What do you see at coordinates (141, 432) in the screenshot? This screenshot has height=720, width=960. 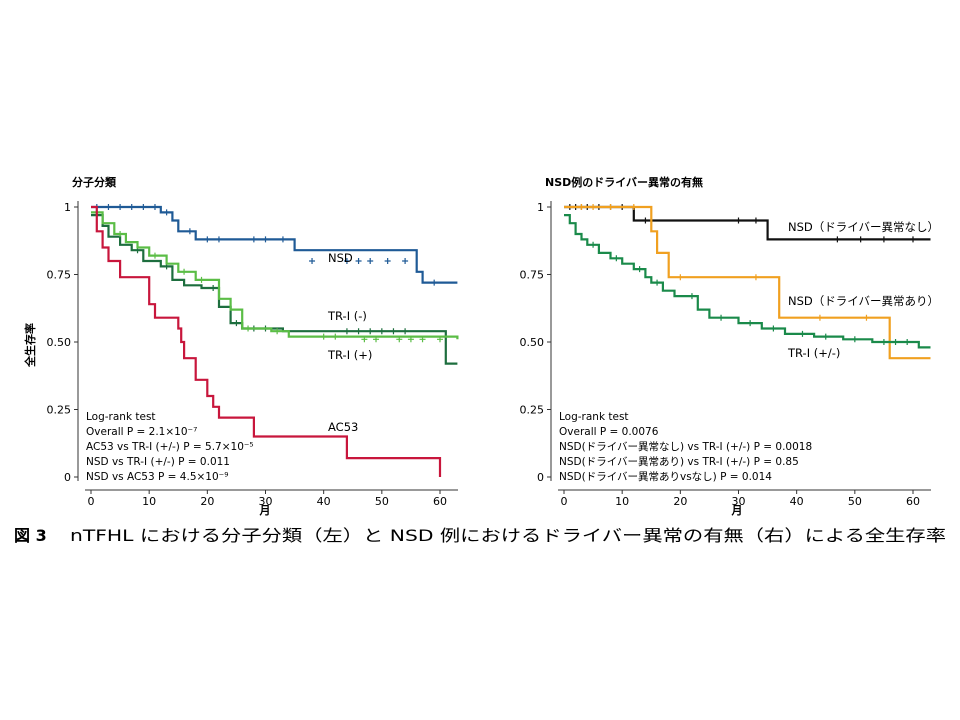 I see `left-stat-line: Overall P = 2.1×10⁻⁷` at bounding box center [141, 432].